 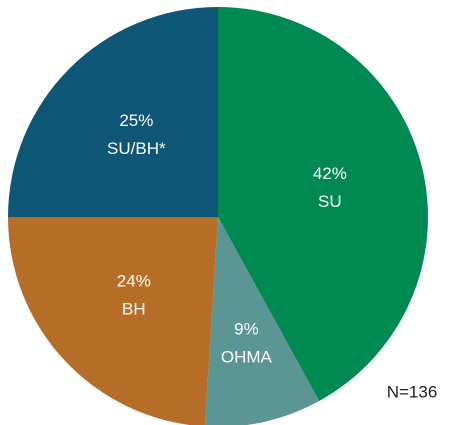 What do you see at coordinates (330, 201) in the screenshot?
I see `slice-category-label: SU` at bounding box center [330, 201].